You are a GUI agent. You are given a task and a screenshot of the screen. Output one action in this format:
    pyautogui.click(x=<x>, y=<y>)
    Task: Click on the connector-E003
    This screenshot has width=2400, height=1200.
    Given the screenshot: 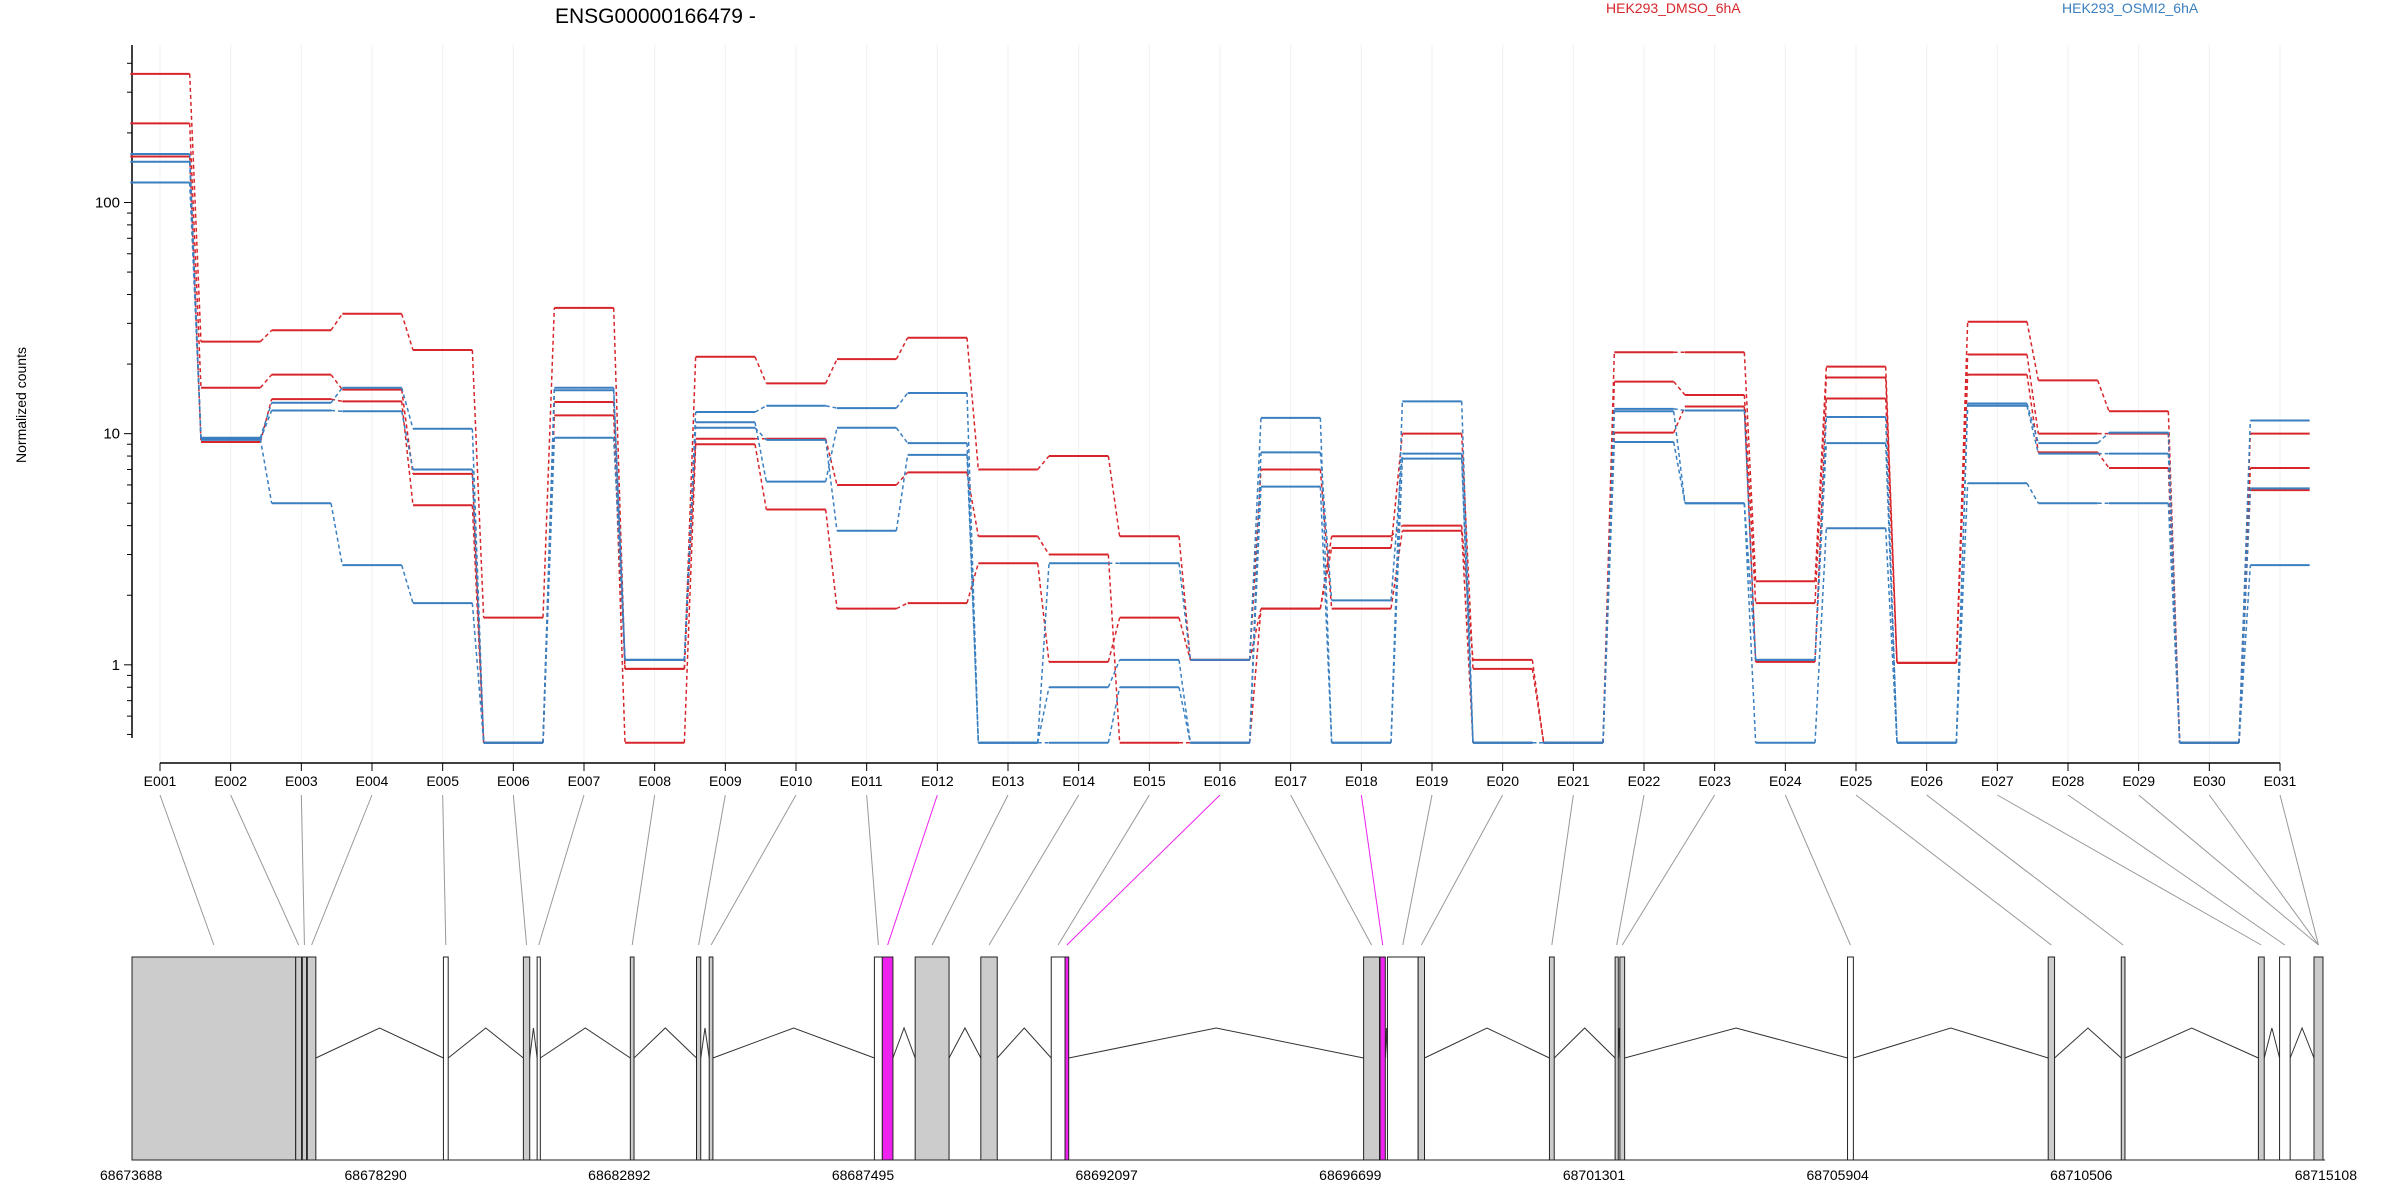 What is the action you would take?
    pyautogui.click(x=302, y=870)
    